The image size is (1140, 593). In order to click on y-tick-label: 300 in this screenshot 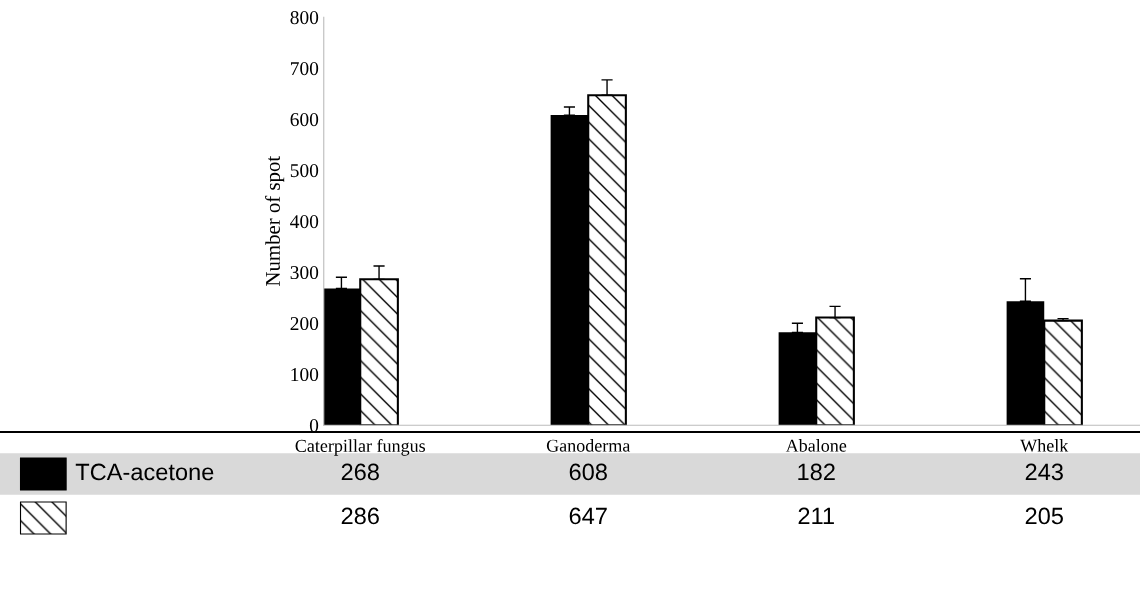, I will do `click(304, 273)`.